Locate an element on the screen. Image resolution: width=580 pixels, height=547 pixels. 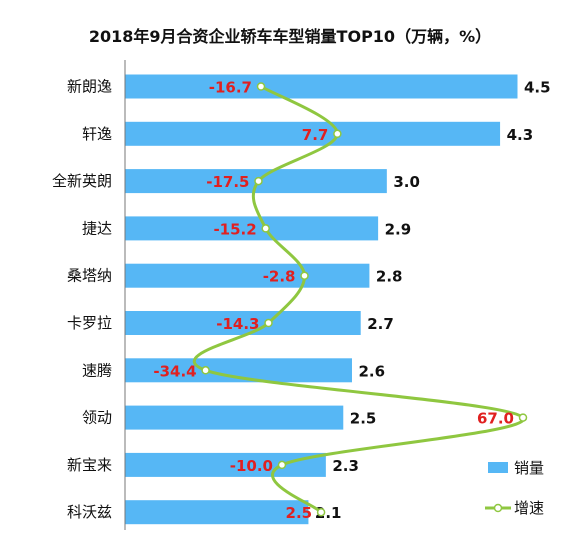
legend-bar-swatch is located at coordinates (498, 467).